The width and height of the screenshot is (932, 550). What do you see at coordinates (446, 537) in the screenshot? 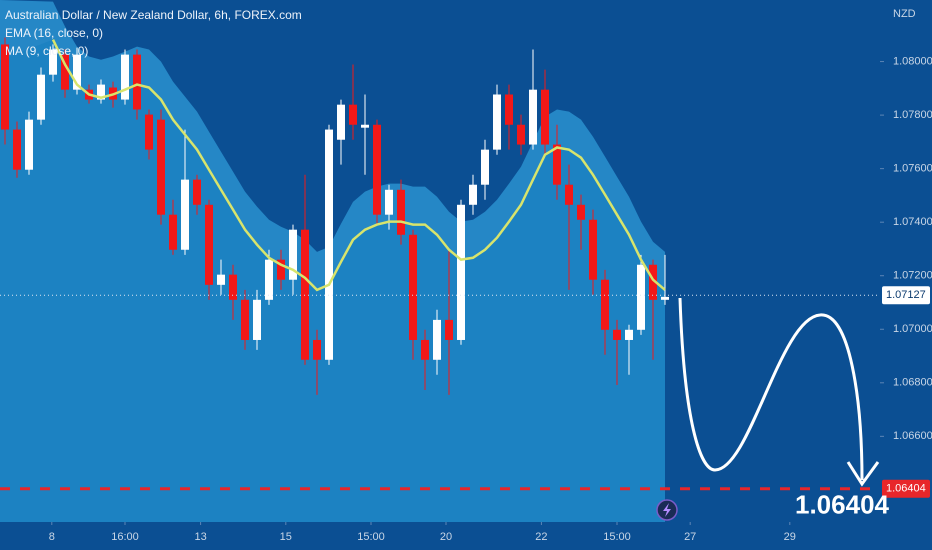
I see `x-tick-label: 20` at bounding box center [446, 537].